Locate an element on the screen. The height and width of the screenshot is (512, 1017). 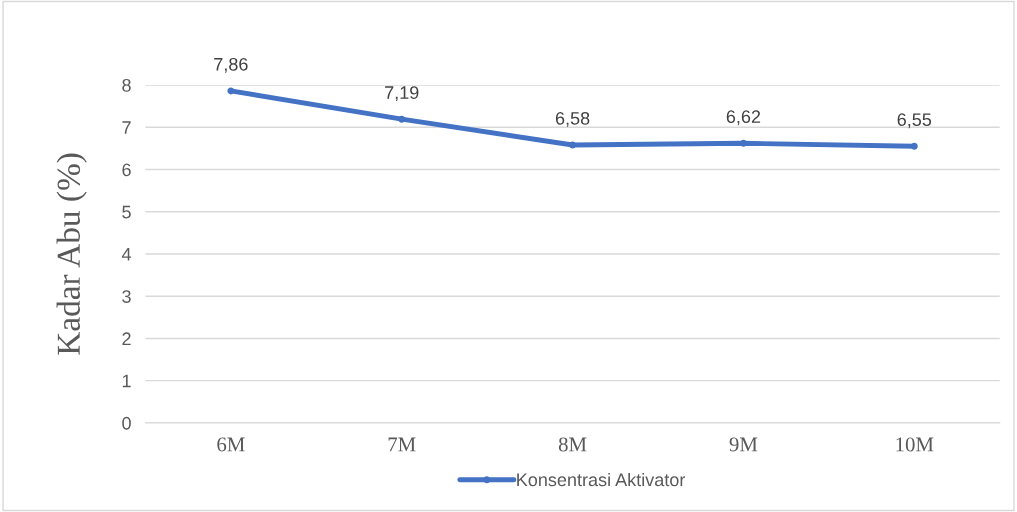
x-tick-label: 8M is located at coordinates (572, 444).